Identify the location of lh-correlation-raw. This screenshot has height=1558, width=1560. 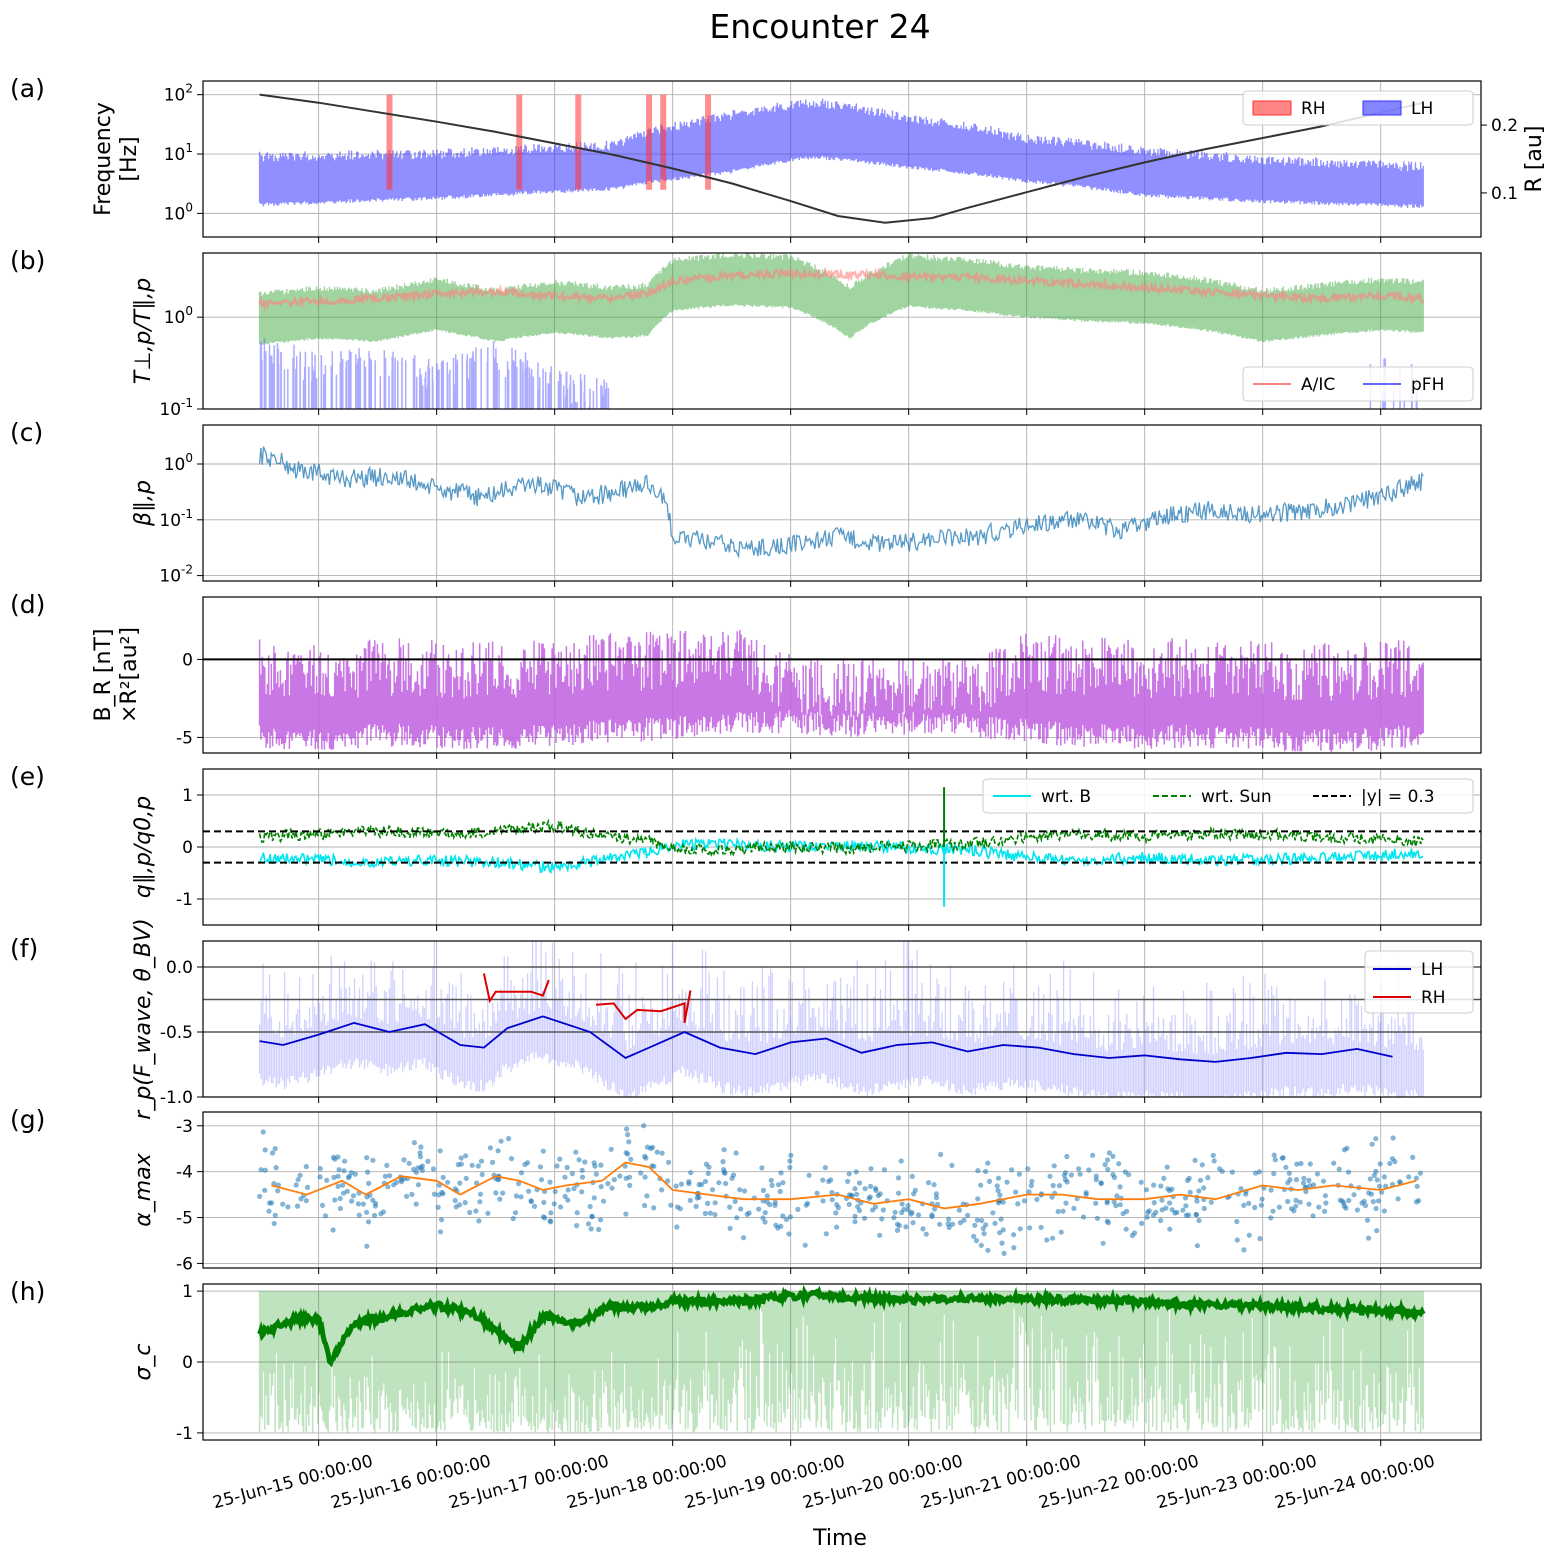
(841, 1019).